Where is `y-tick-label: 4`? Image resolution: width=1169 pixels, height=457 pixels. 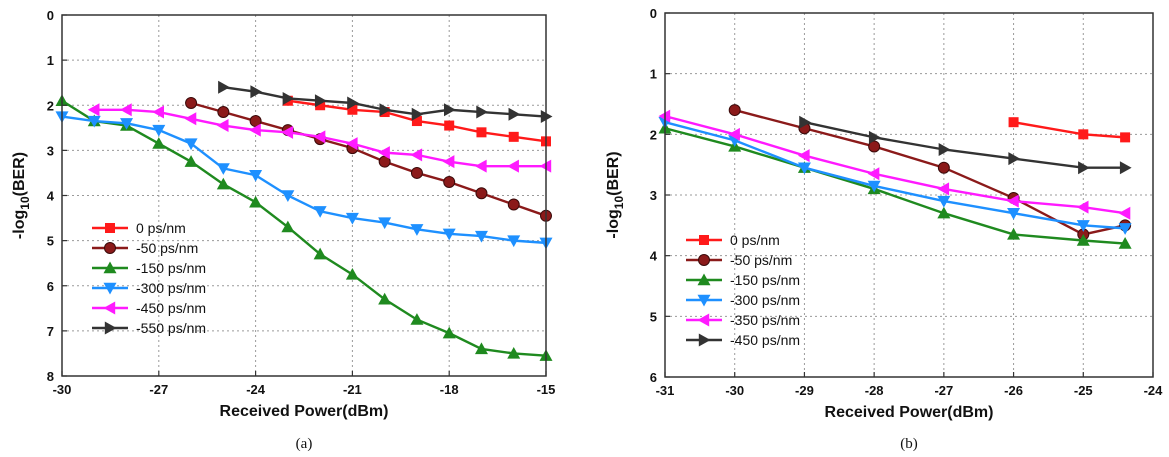
y-tick-label: 4 is located at coordinates (654, 256).